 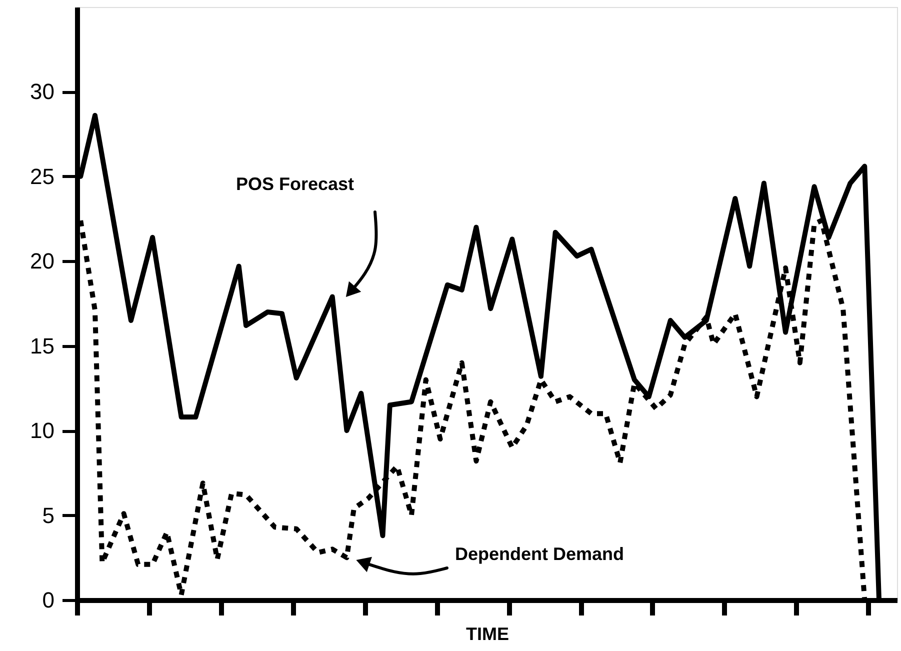 I want to click on y-tick-label: 10, so click(x=42, y=431).